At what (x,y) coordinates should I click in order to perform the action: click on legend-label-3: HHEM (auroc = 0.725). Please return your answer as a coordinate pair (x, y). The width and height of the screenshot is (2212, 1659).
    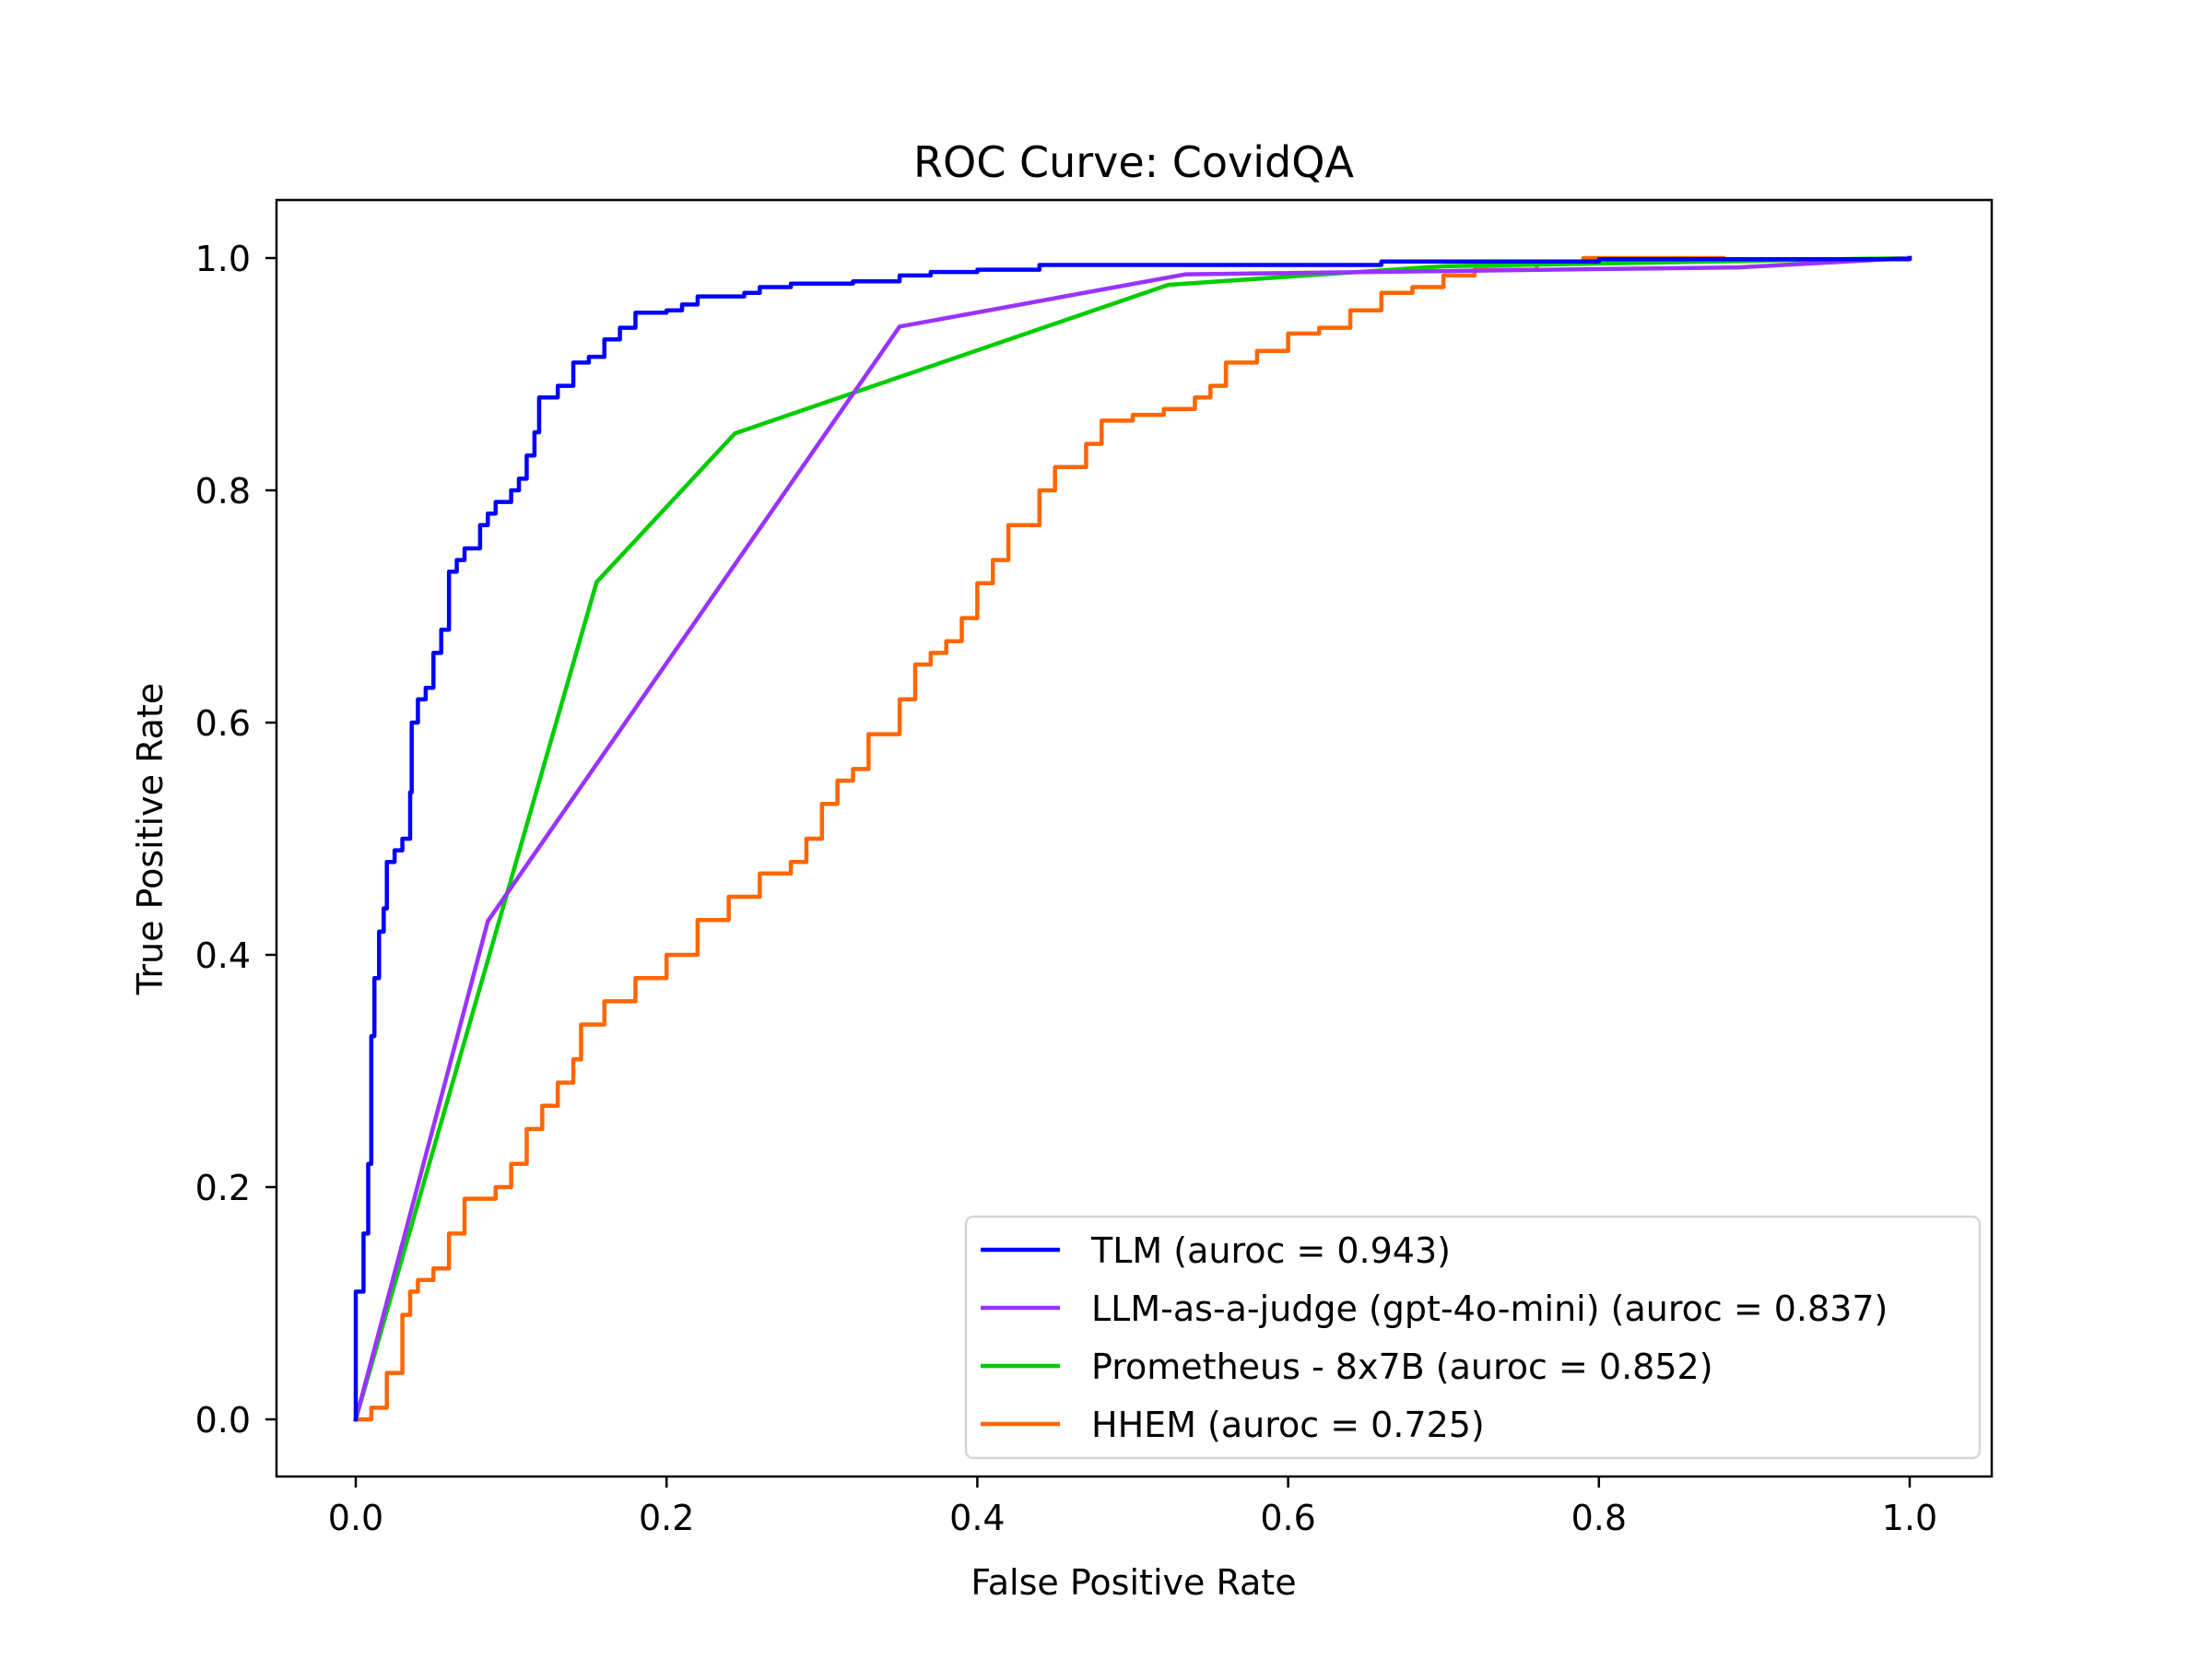
    Looking at the image, I should click on (1288, 1425).